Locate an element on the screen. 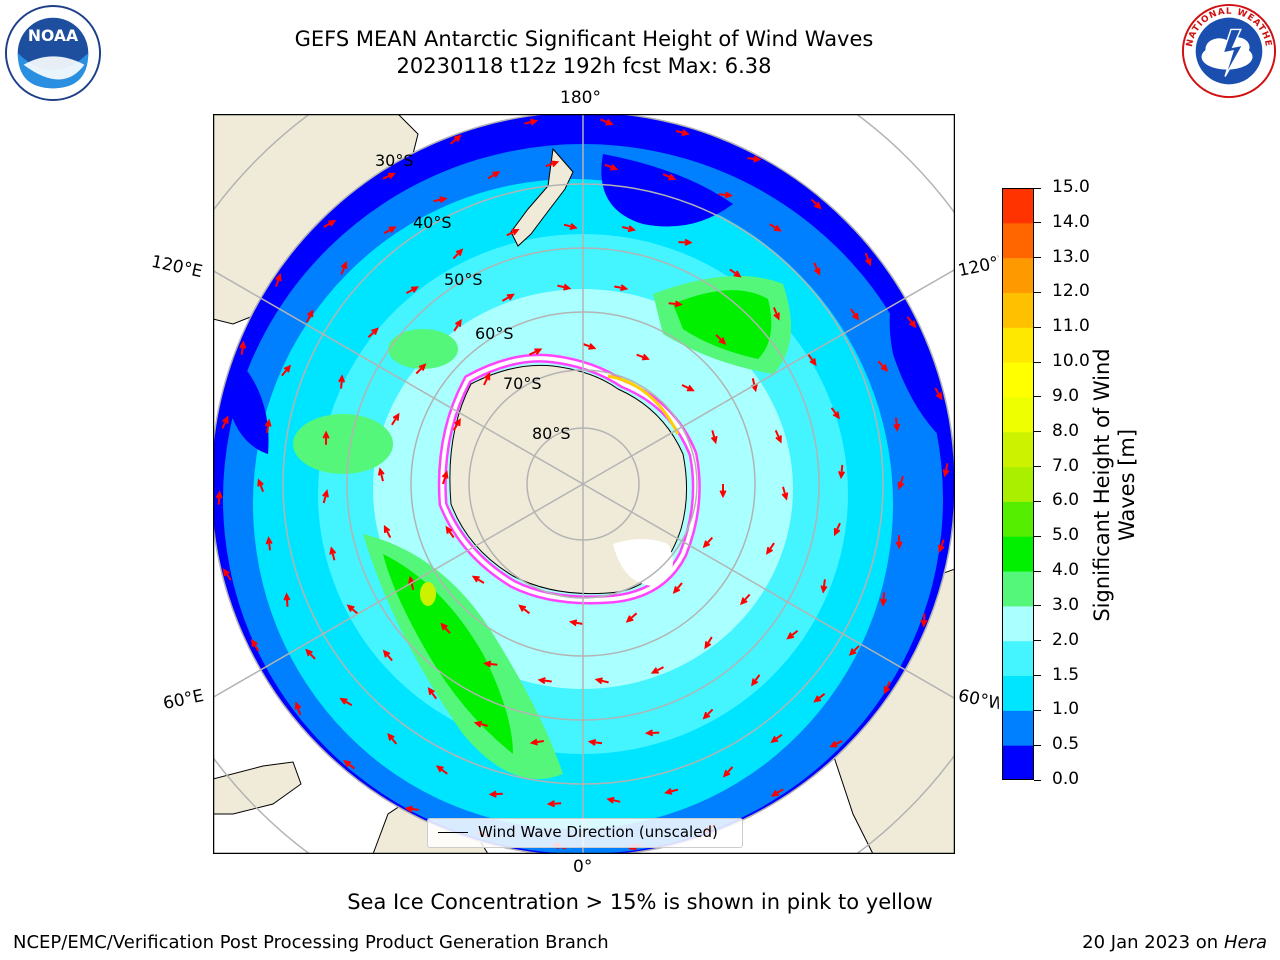 Image resolution: width=1280 pixels, height=960 pixels. new-zealand-landmass is located at coordinates (542, 197).